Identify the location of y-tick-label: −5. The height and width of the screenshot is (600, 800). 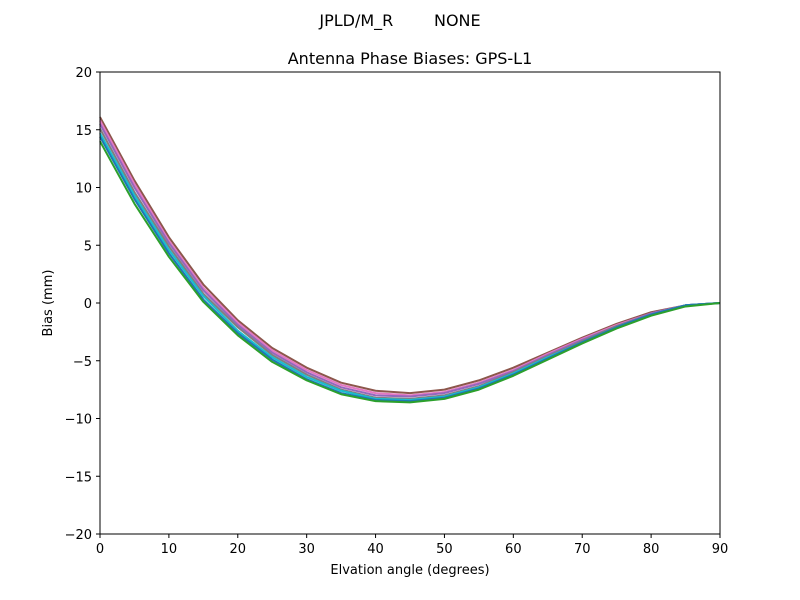
(82, 362).